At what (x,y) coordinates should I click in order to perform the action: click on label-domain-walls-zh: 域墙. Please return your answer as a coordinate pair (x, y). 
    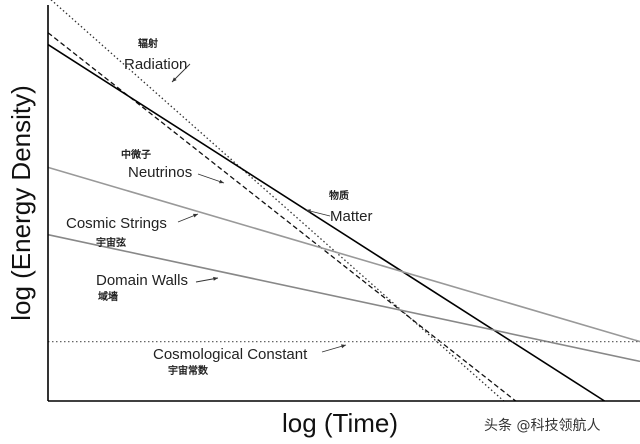
    Looking at the image, I should click on (108, 296).